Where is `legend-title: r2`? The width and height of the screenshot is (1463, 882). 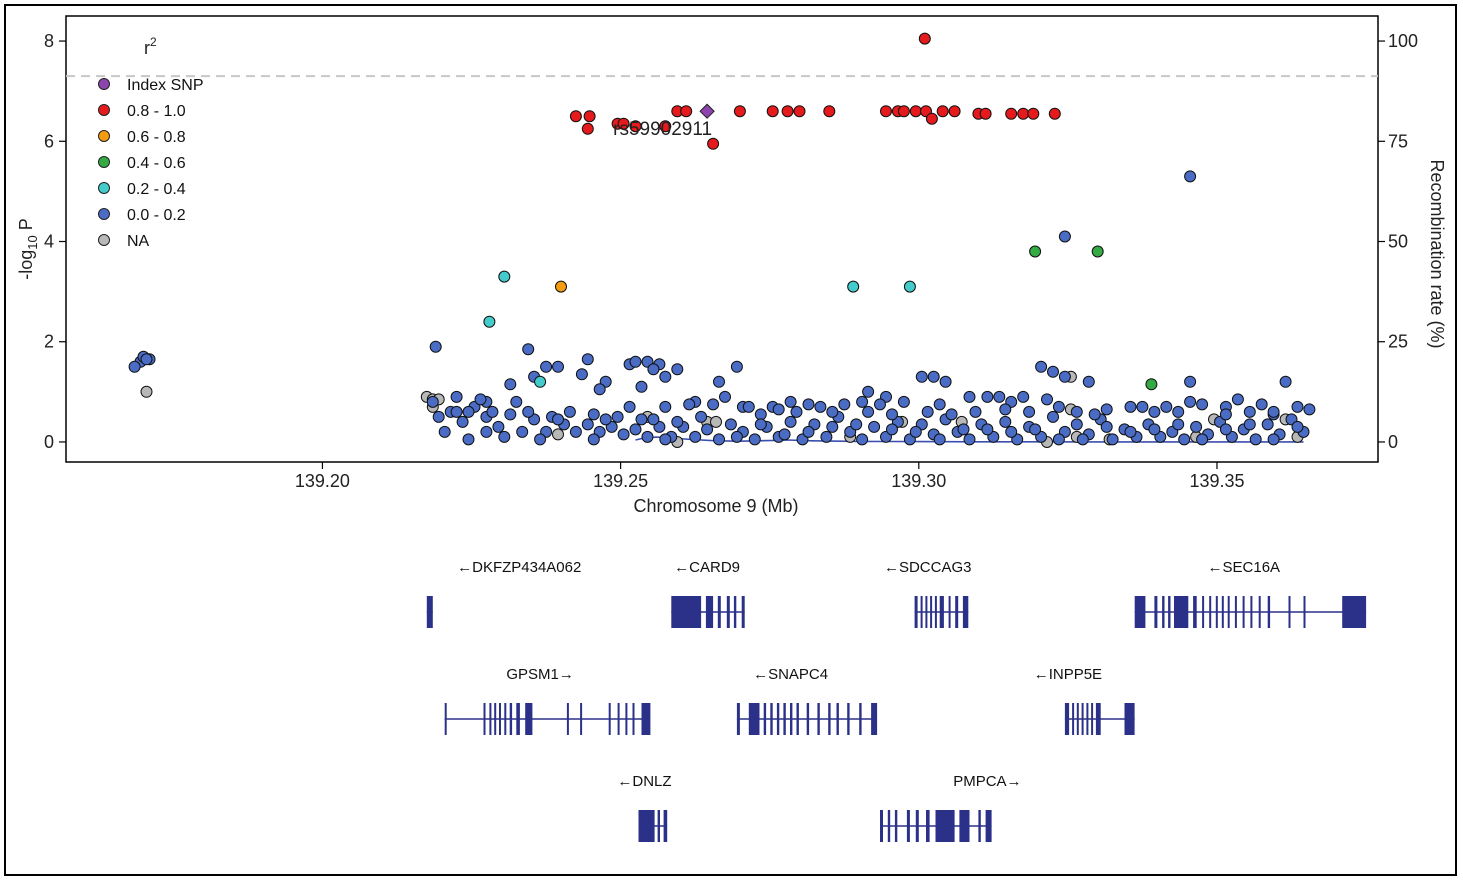
legend-title: r2 is located at coordinates (150, 46).